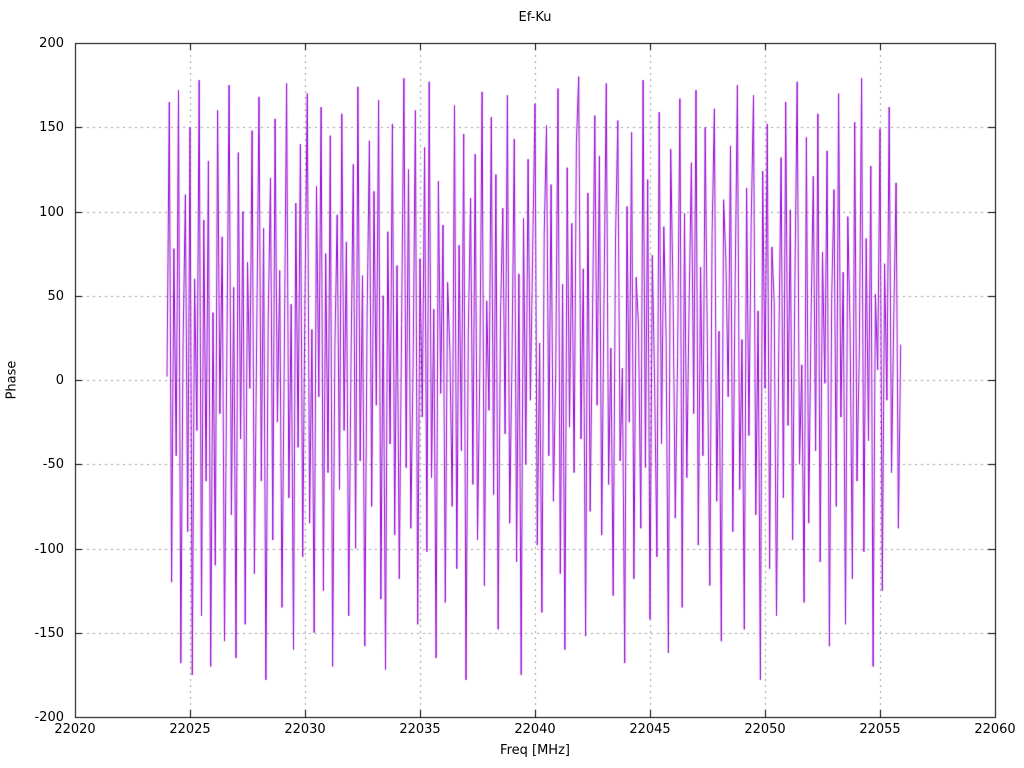 Image resolution: width=1024 pixels, height=768 pixels. I want to click on x-tick-label: 22060, so click(995, 729).